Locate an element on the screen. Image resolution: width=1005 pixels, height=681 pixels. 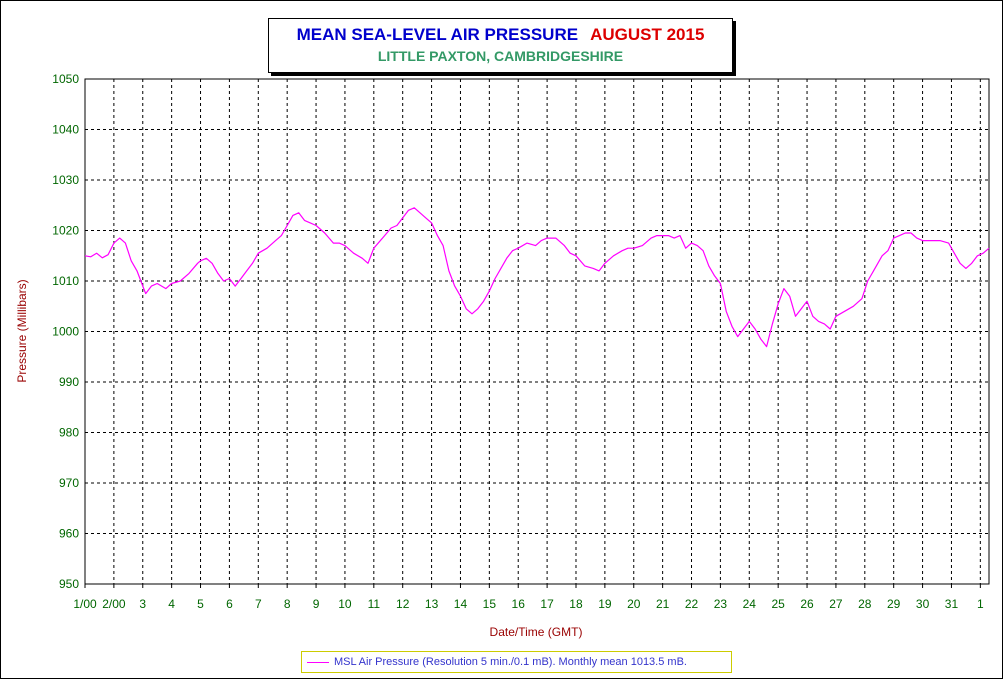
x-tick-label: 8 is located at coordinates (287, 604).